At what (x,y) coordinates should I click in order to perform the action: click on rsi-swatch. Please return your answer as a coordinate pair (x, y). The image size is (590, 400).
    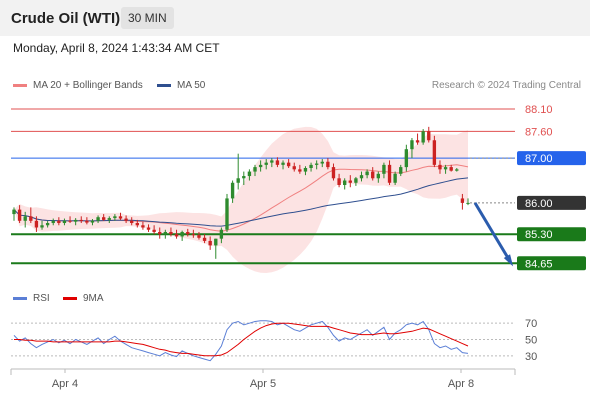
    Looking at the image, I should click on (20, 298).